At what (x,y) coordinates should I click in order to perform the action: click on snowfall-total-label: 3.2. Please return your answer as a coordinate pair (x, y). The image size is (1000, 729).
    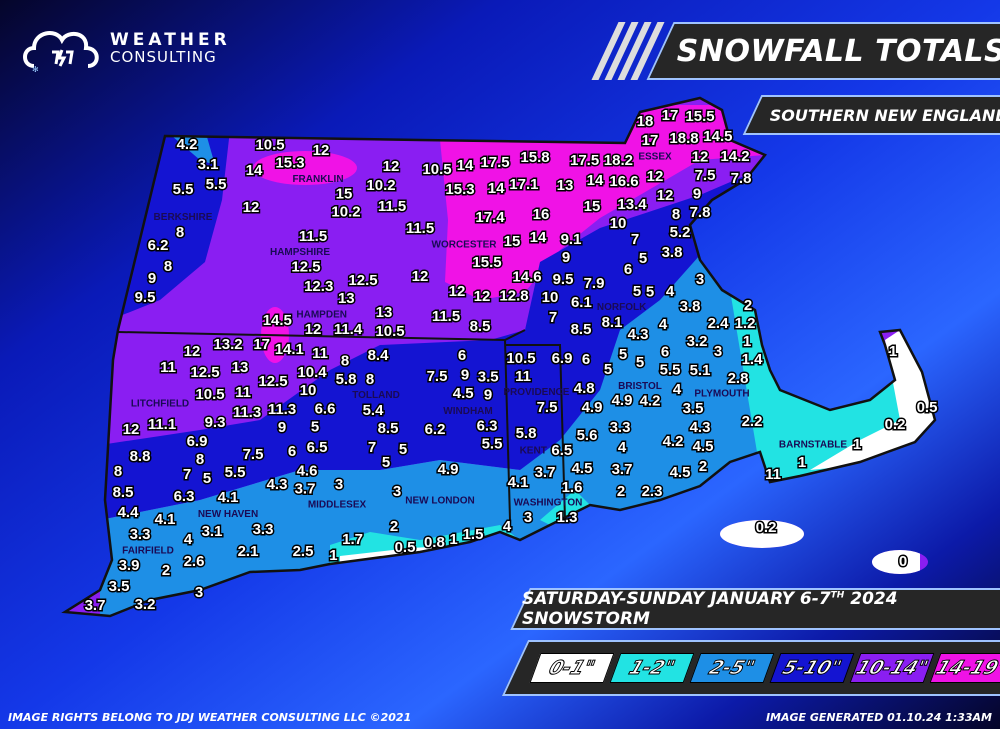
    Looking at the image, I should click on (145, 604).